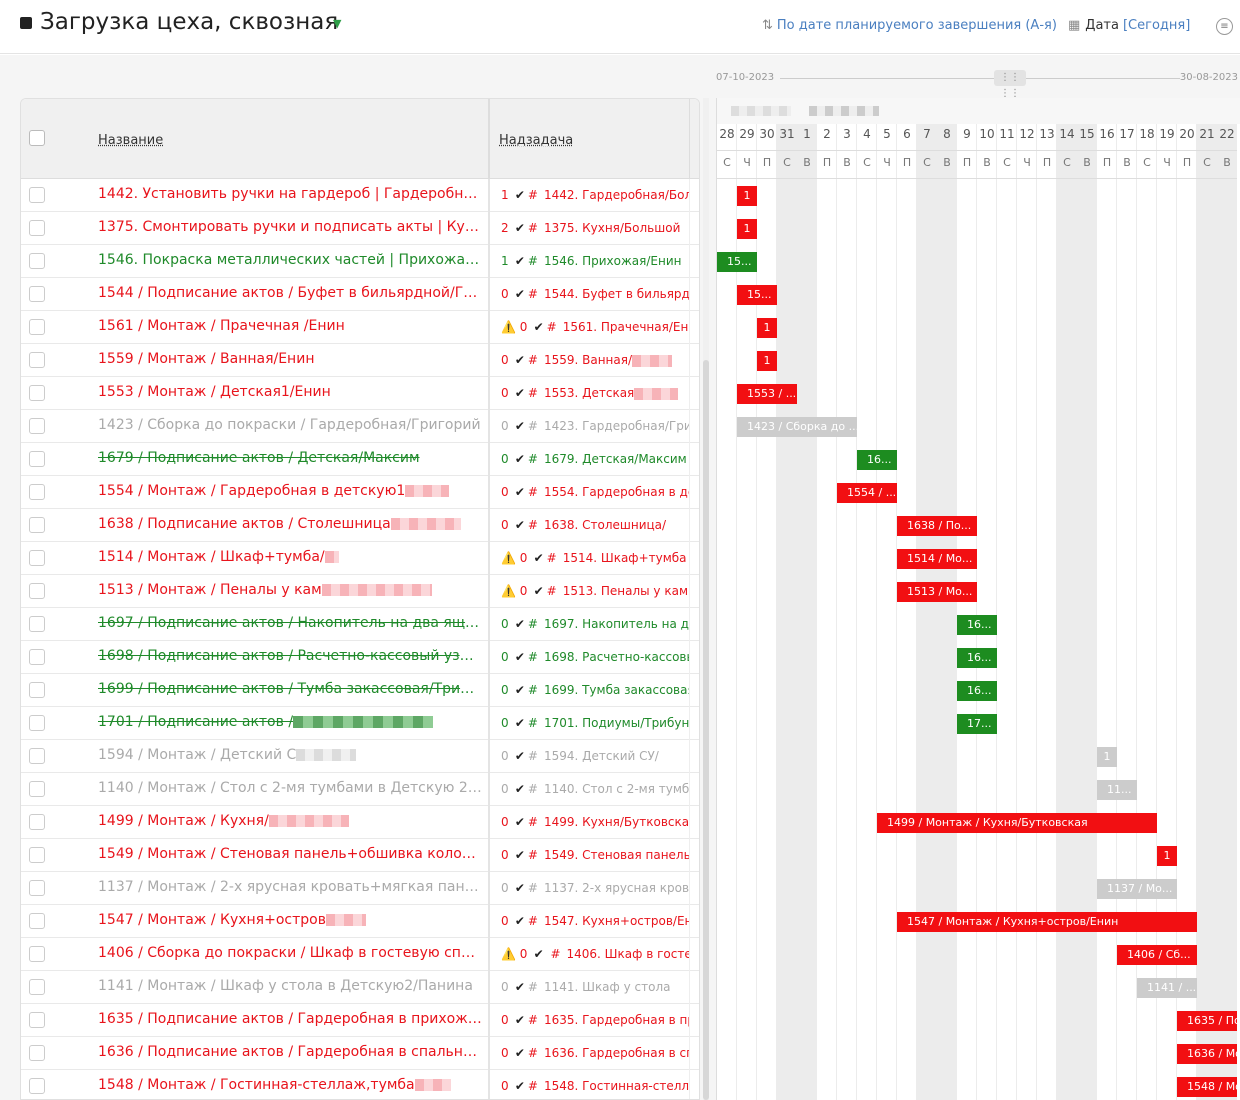 The height and width of the screenshot is (1100, 1240). What do you see at coordinates (1207, 1087) in the screenshot?
I see `gantt-task-bar: 1548 / Мо` at bounding box center [1207, 1087].